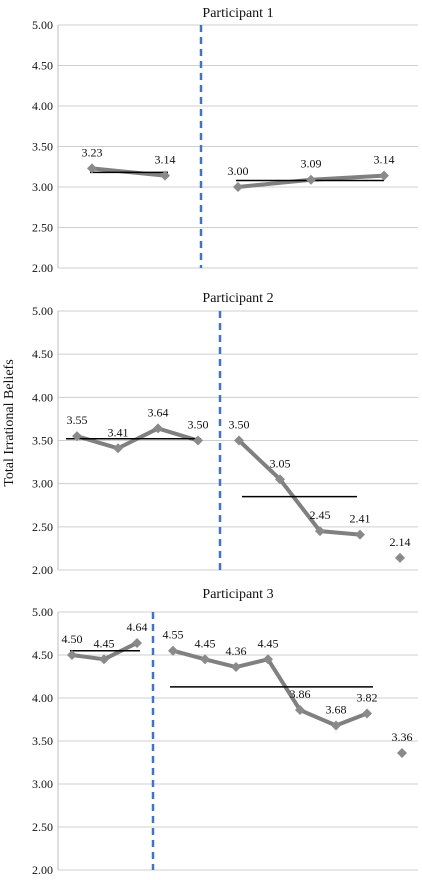 The height and width of the screenshot is (880, 422). What do you see at coordinates (92, 152) in the screenshot?
I see `data-label: 3.23` at bounding box center [92, 152].